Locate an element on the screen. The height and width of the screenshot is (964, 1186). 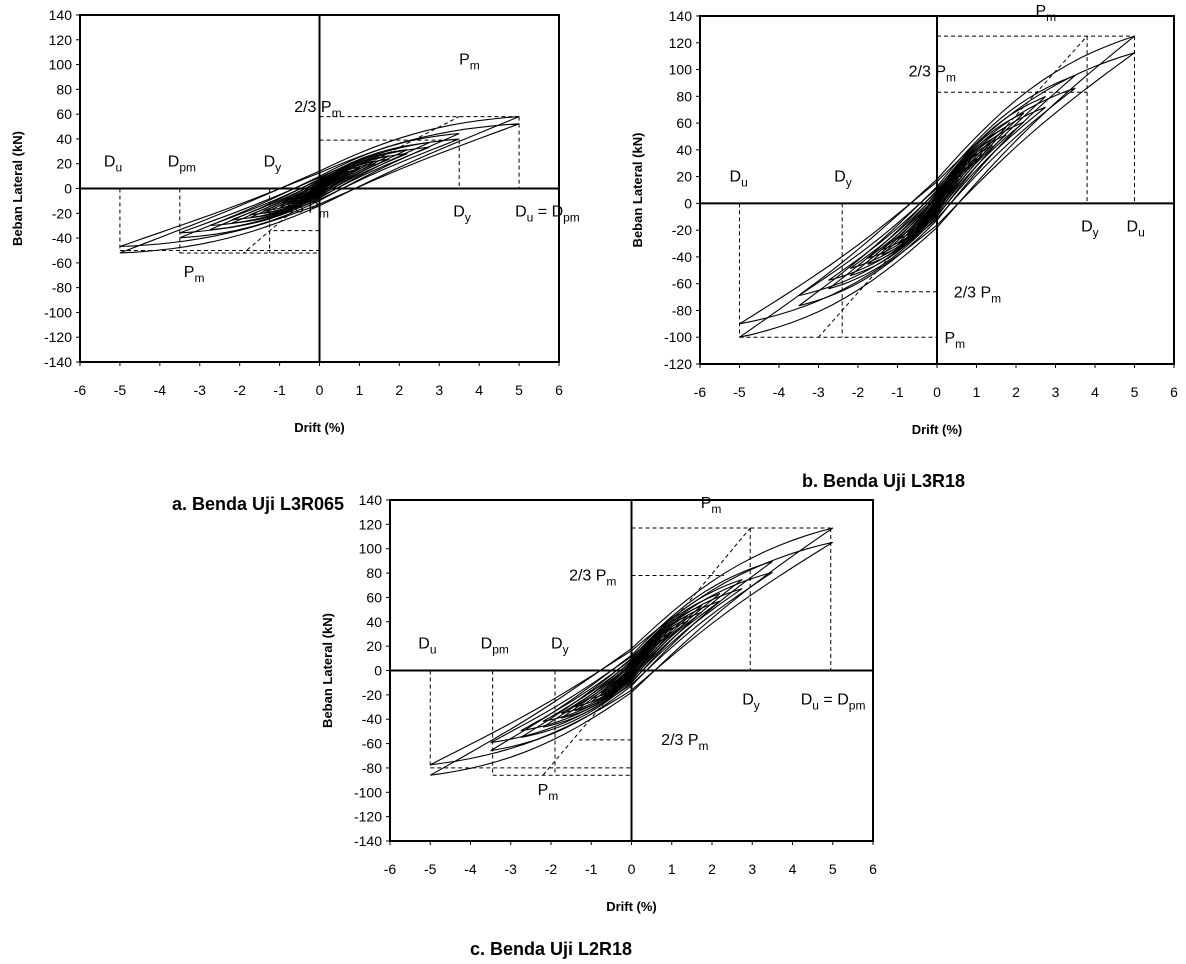
caption-chart-c: c. Benda Uji L2R18 is located at coordinates (551, 949).